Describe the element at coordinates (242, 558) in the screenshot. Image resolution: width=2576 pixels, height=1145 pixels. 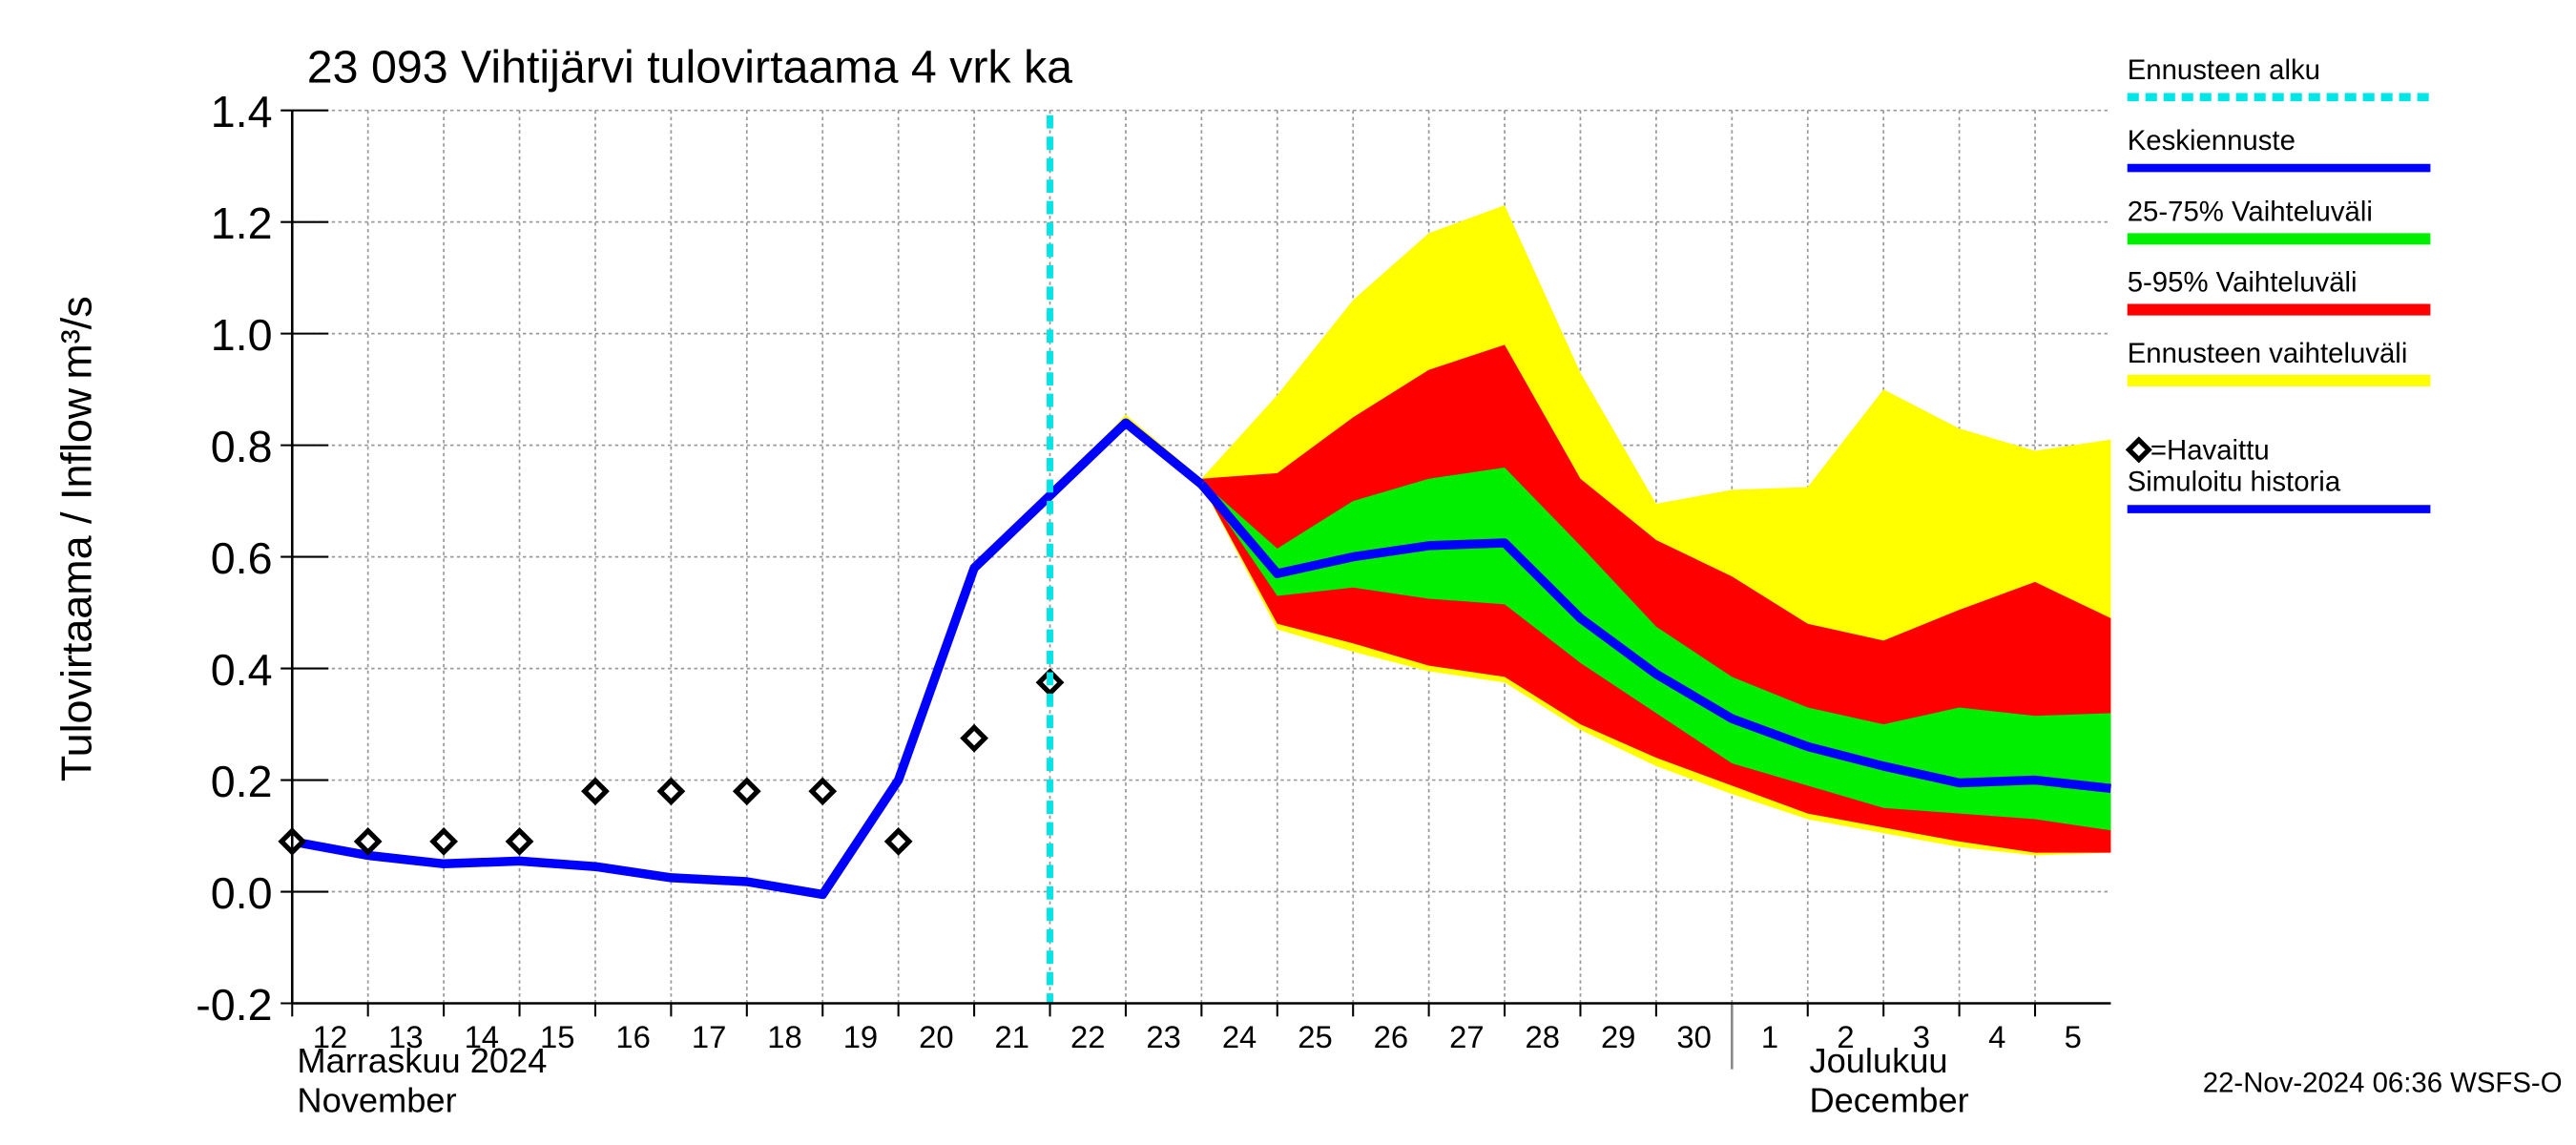
I see `y-tick-label: 0.6` at that location.